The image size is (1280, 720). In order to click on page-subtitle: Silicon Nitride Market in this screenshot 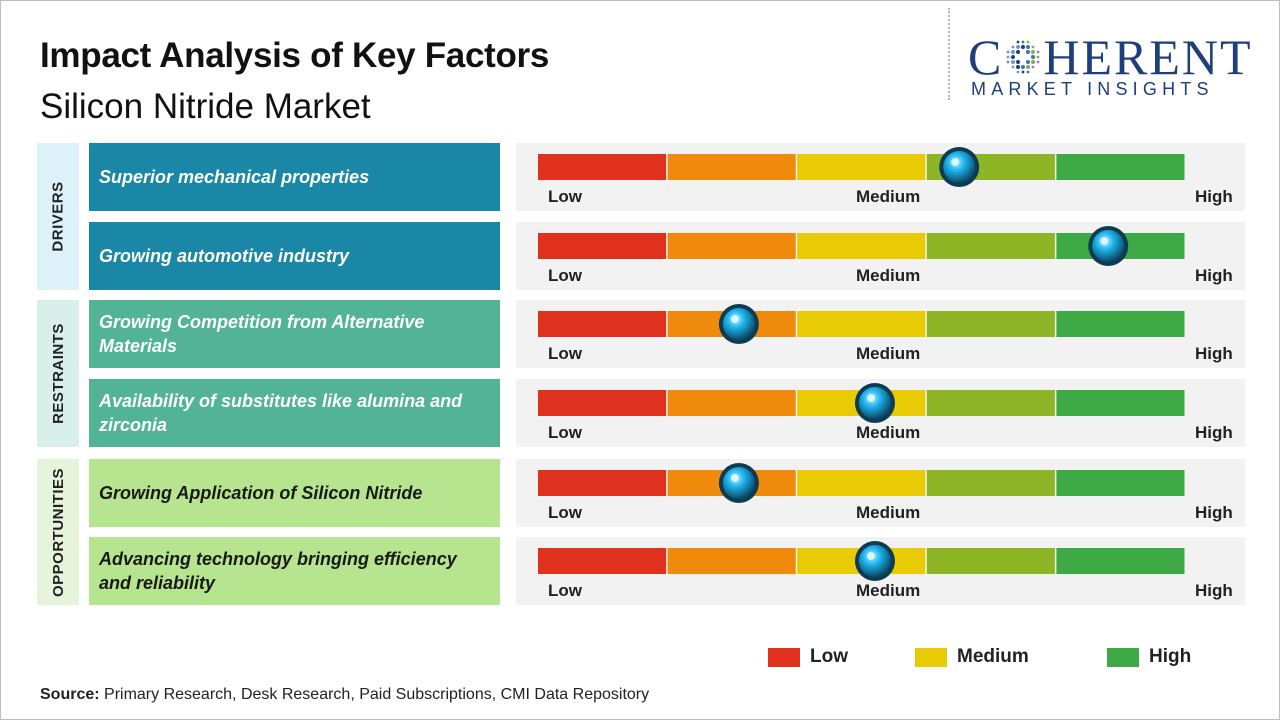, I will do `click(205, 106)`.